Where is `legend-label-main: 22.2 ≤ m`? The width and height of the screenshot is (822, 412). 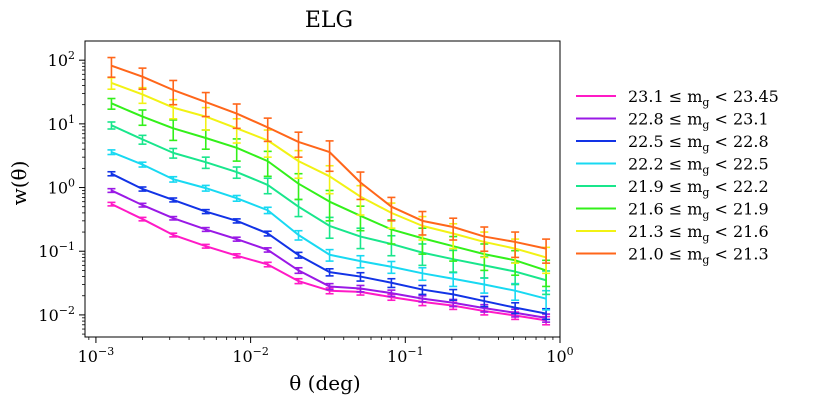
legend-label-main: 22.2 ≤ m is located at coordinates (665, 164).